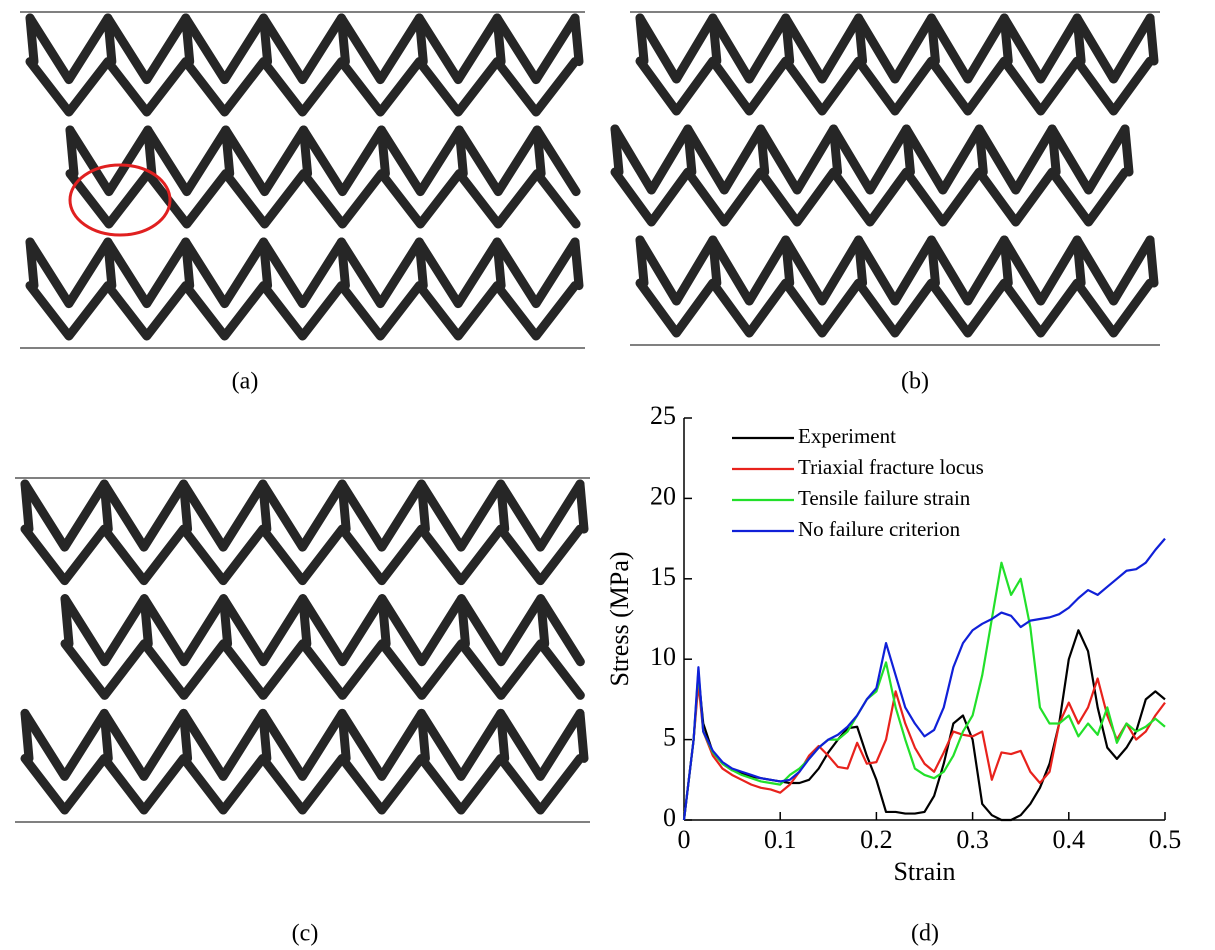 The image size is (1215, 950). Describe the element at coordinates (305, 934) in the screenshot. I see `panel-label: (c)` at that location.